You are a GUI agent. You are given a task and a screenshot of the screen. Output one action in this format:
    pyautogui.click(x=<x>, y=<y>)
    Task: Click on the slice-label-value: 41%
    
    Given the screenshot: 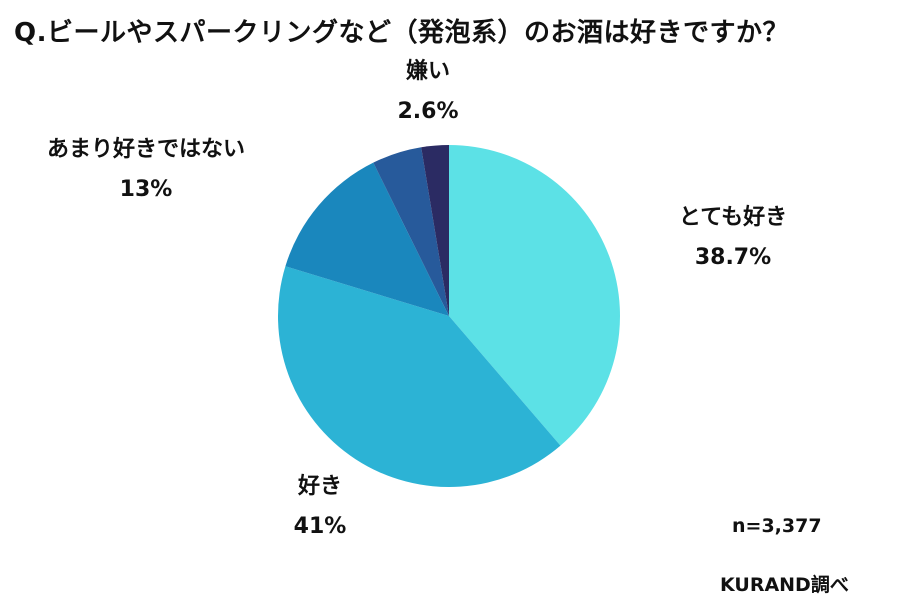 What is the action you would take?
    pyautogui.click(x=320, y=526)
    